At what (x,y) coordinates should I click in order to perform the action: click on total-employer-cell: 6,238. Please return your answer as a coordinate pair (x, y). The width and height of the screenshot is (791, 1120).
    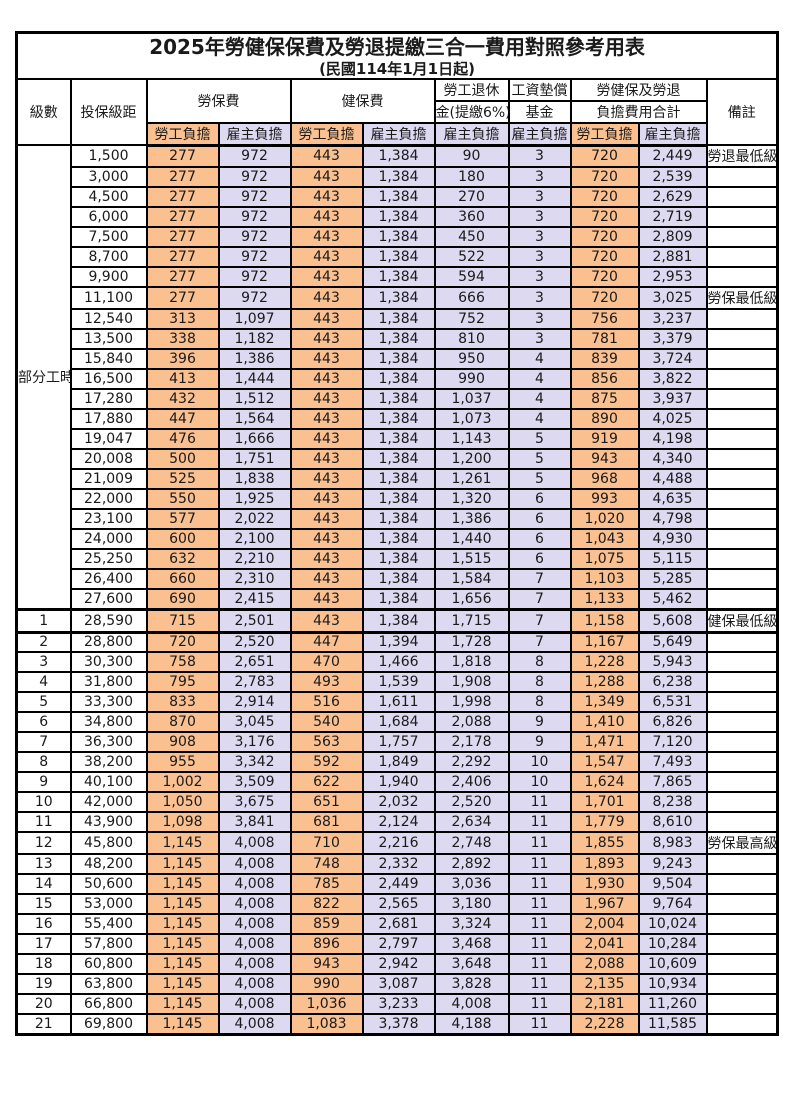
    Looking at the image, I should click on (672, 682).